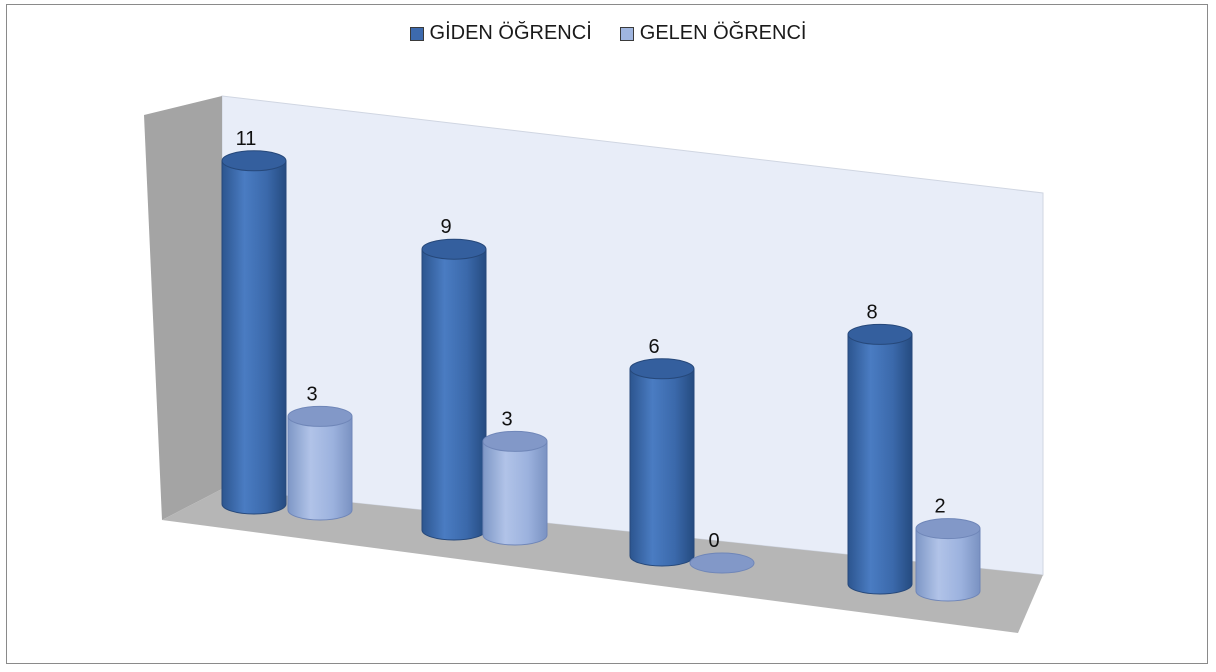 Image resolution: width=1216 pixels, height=672 pixels. Describe the element at coordinates (723, 33) in the screenshot. I see `legend-label-series-2: GELEN ÖĞRENCİ` at that location.